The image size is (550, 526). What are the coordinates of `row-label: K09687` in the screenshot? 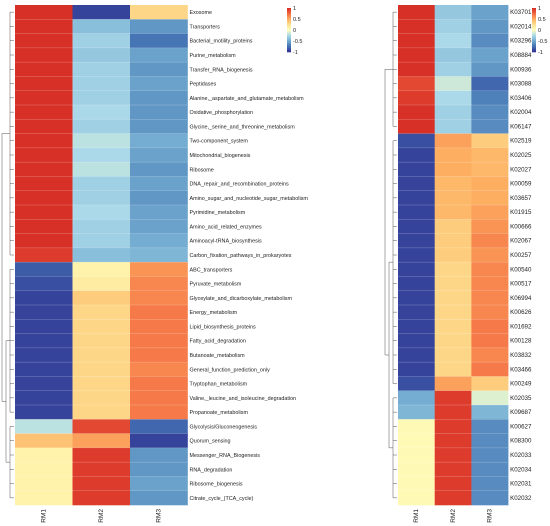 It's located at (521, 412).